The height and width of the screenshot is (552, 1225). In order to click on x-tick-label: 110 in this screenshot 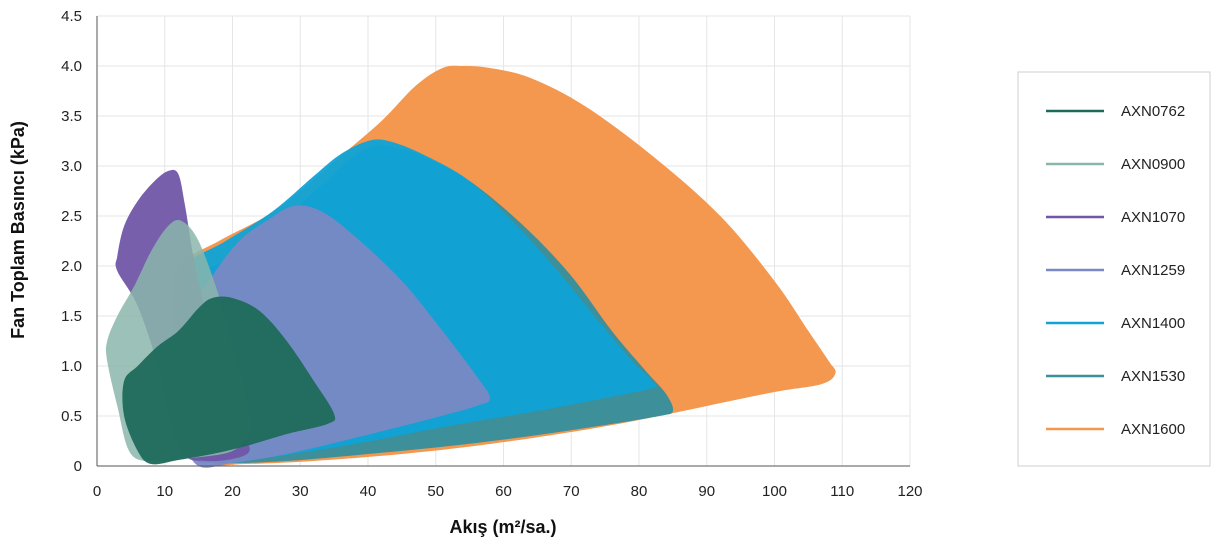, I will do `click(842, 491)`.